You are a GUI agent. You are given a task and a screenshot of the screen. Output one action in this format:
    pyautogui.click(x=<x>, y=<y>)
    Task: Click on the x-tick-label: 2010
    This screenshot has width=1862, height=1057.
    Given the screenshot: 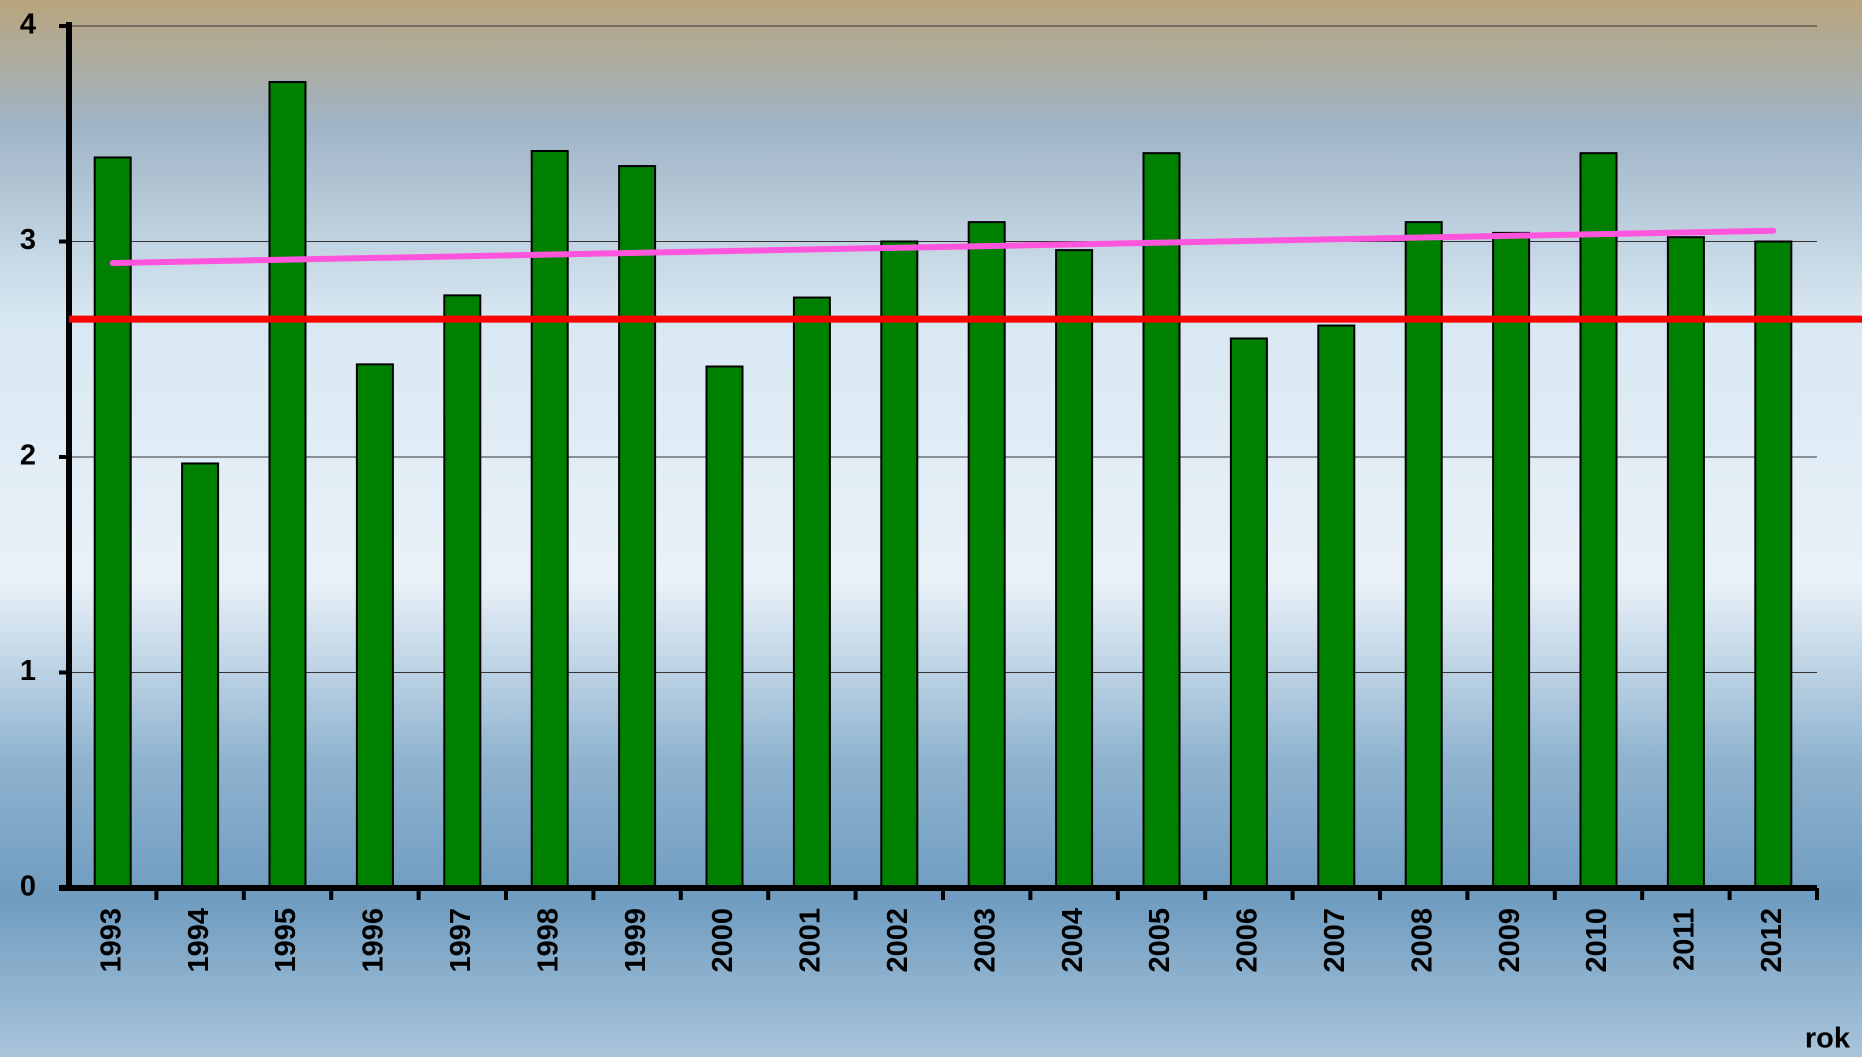 What is the action you would take?
    pyautogui.click(x=1597, y=940)
    